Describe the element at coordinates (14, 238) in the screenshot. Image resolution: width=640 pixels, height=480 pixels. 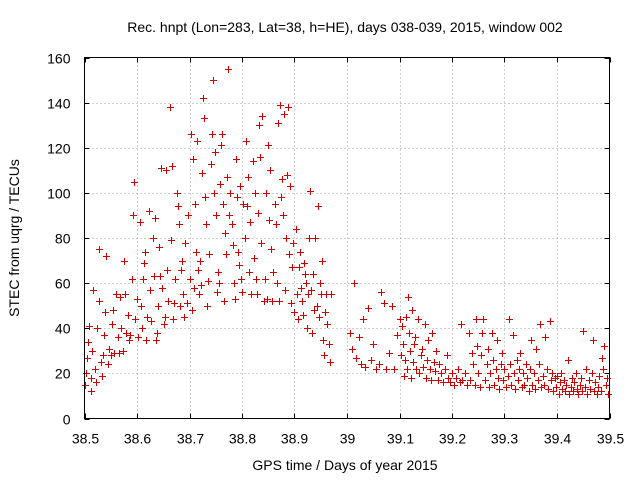
I see `y-axis-label: STEC from uqrg / TECUs` at that location.